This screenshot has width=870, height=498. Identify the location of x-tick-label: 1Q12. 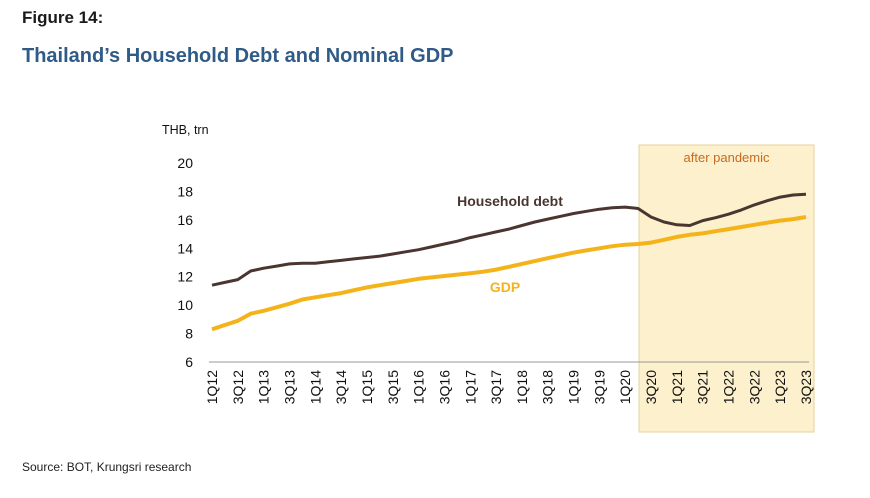
(212, 387).